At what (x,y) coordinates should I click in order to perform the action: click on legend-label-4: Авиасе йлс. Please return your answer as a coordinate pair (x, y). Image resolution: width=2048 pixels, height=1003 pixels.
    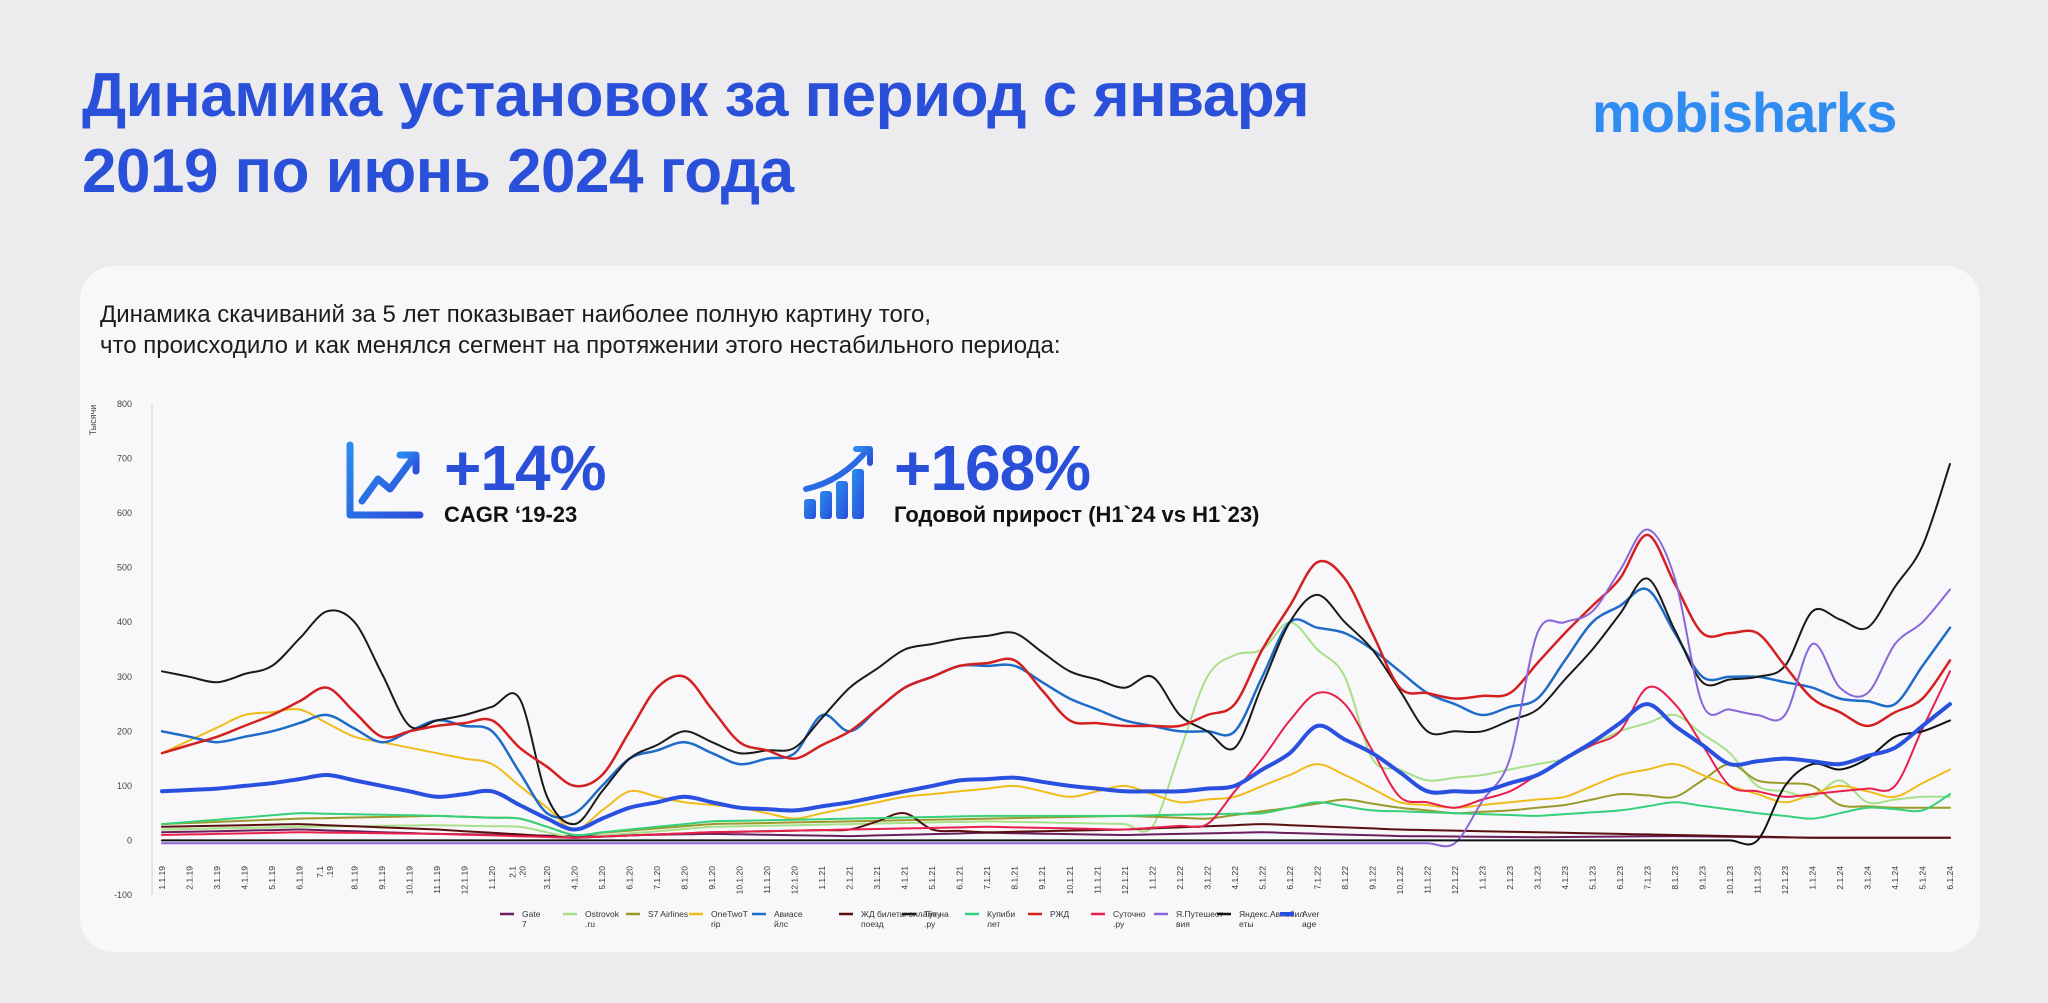
    Looking at the image, I should click on (788, 919).